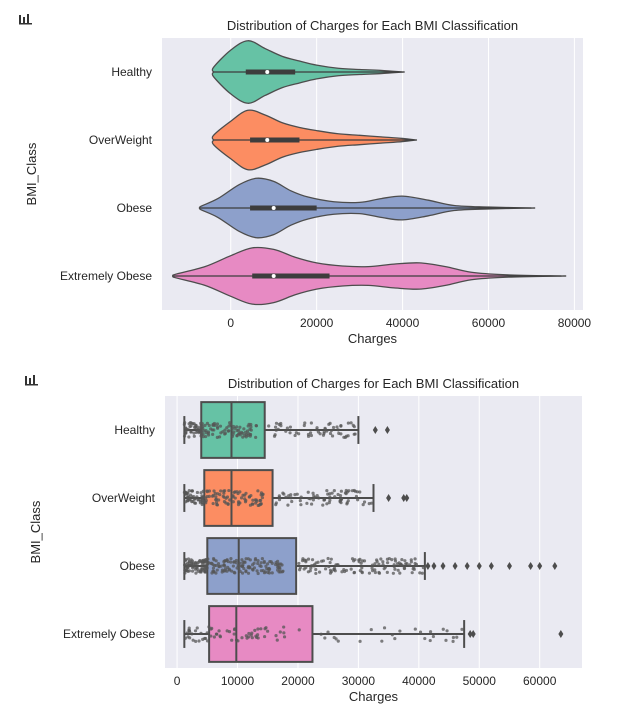  What do you see at coordinates (26, 19) in the screenshot?
I see `menu-icon-top` at bounding box center [26, 19].